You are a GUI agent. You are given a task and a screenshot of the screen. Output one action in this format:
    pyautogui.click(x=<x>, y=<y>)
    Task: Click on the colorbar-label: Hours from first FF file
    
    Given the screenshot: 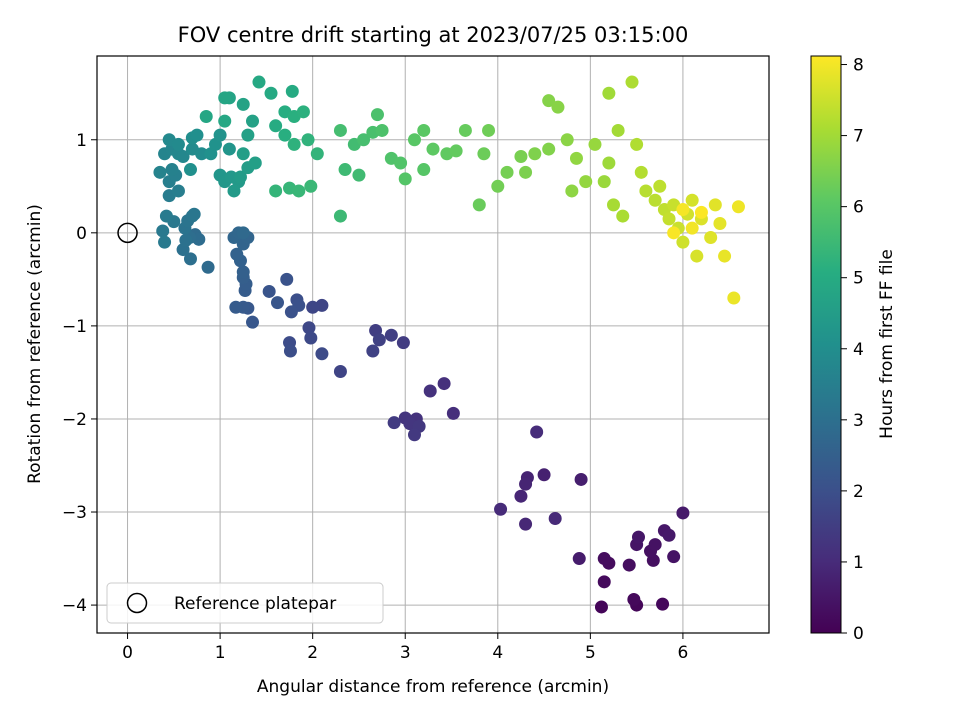 What is the action you would take?
    pyautogui.click(x=887, y=344)
    